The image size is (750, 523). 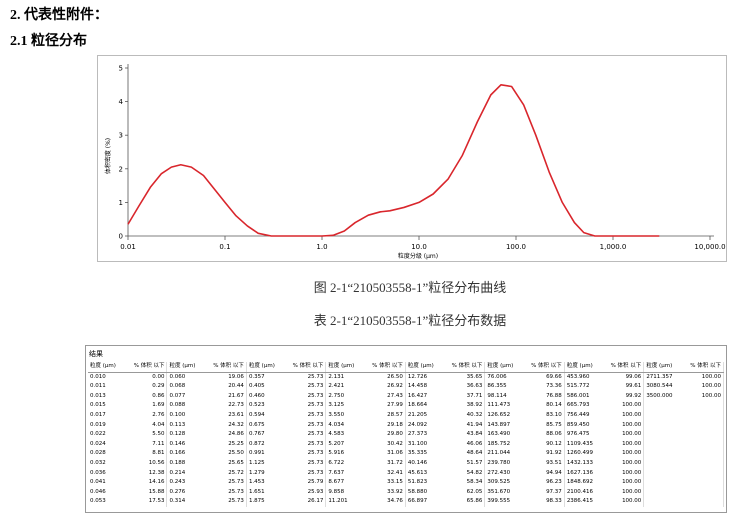 What do you see at coordinates (256, 443) in the screenshot?
I see `size-cell: 0.872` at bounding box center [256, 443].